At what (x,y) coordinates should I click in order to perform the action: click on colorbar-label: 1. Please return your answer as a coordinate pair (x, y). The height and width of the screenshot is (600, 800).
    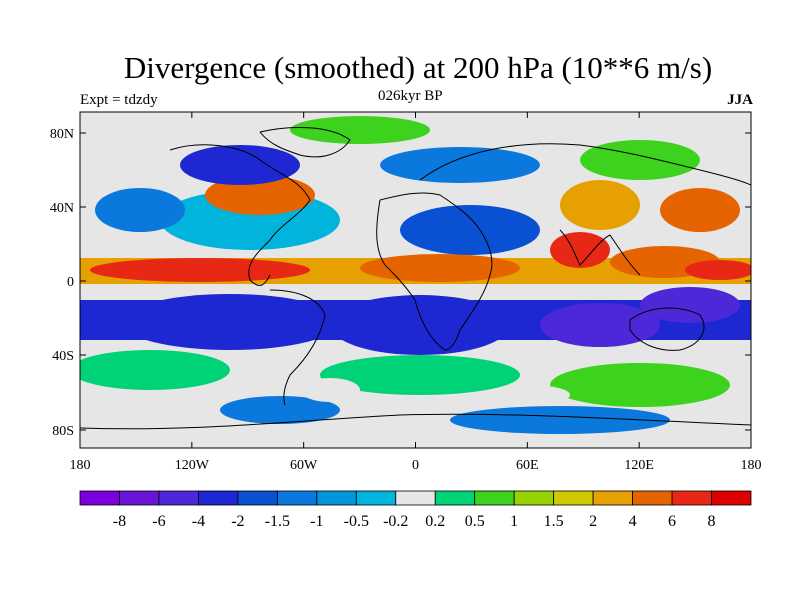
    Looking at the image, I should click on (514, 521).